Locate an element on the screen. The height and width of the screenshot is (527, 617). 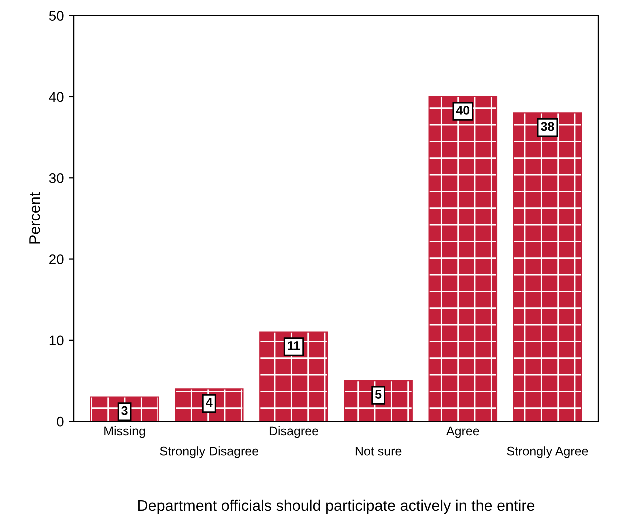
x-tick-label: Not sure is located at coordinates (379, 451).